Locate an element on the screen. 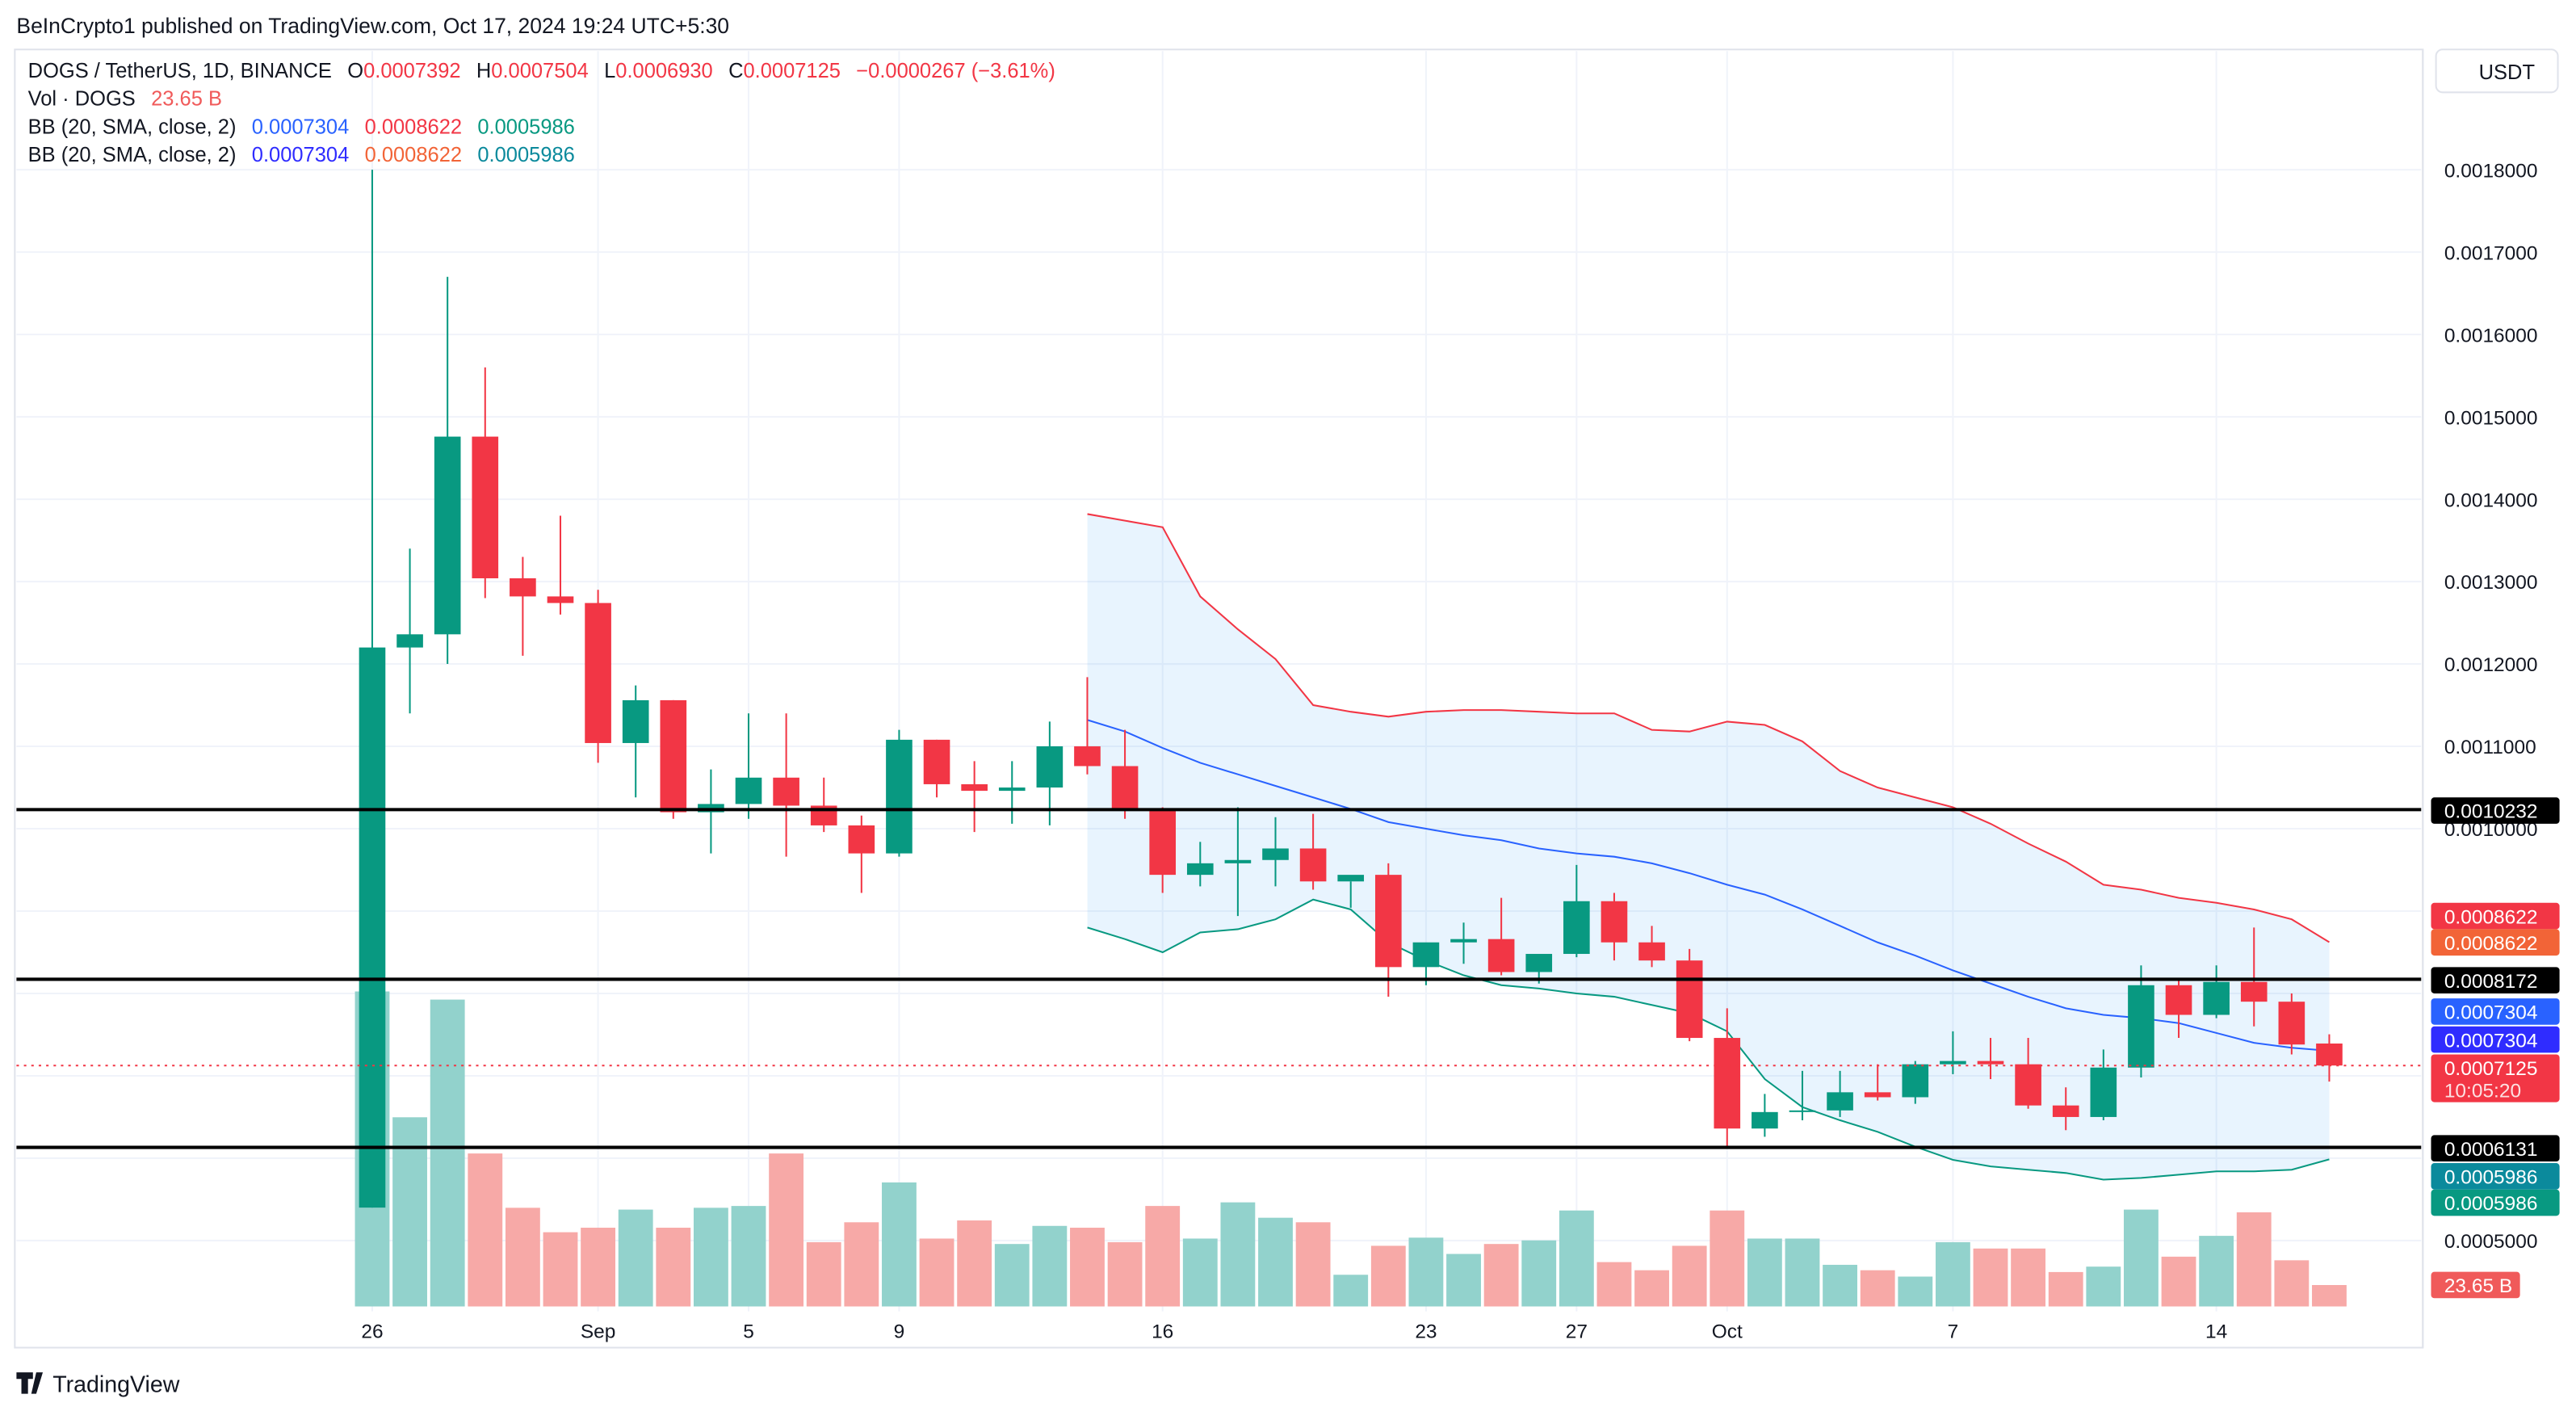  open-value: 0.0007392 is located at coordinates (411, 71).